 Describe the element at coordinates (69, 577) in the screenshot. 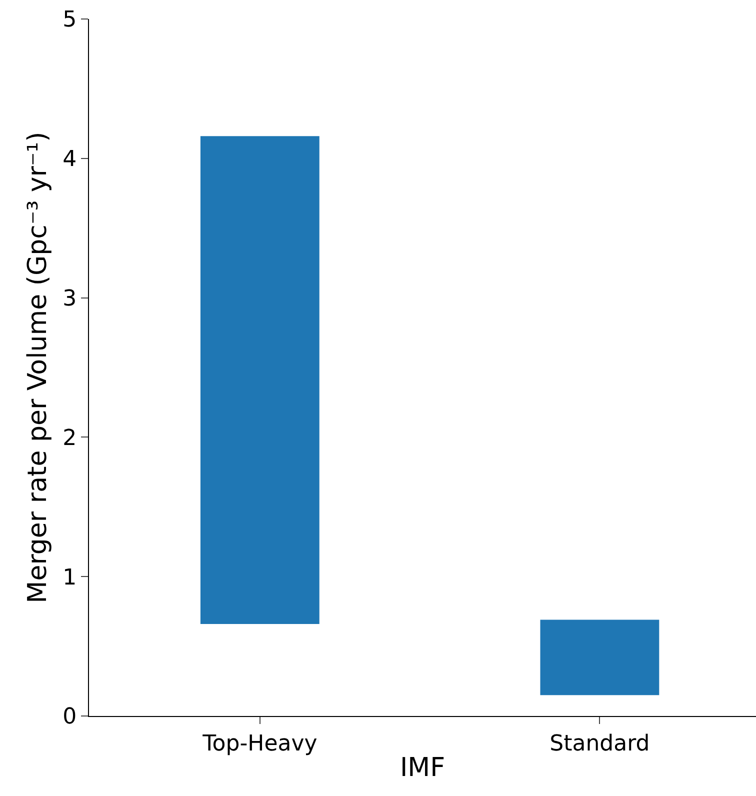

I see `y-tick-label: 1` at that location.